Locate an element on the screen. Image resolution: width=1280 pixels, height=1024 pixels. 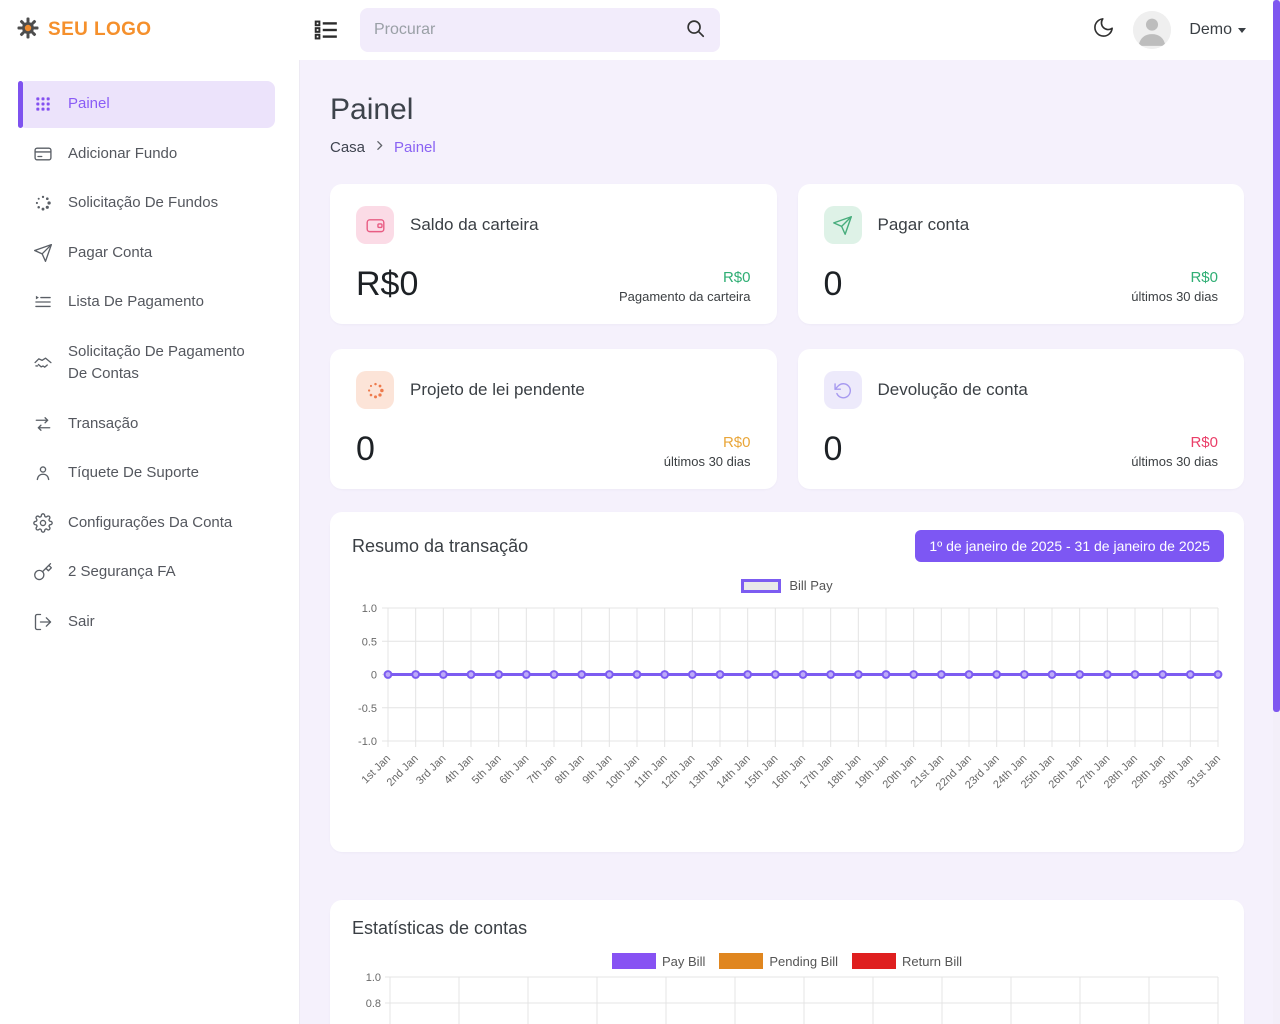
sidebar-item-label: Sair is located at coordinates (81, 621).